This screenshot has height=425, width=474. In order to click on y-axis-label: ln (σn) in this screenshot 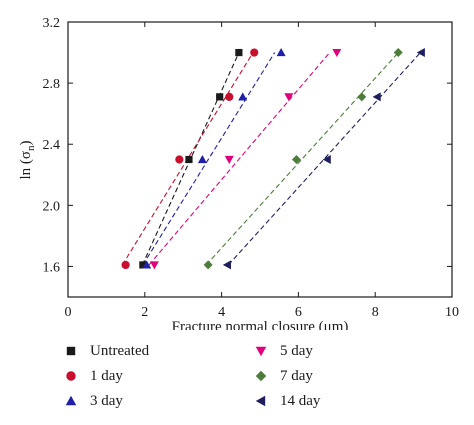, I will do `click(27, 160)`.